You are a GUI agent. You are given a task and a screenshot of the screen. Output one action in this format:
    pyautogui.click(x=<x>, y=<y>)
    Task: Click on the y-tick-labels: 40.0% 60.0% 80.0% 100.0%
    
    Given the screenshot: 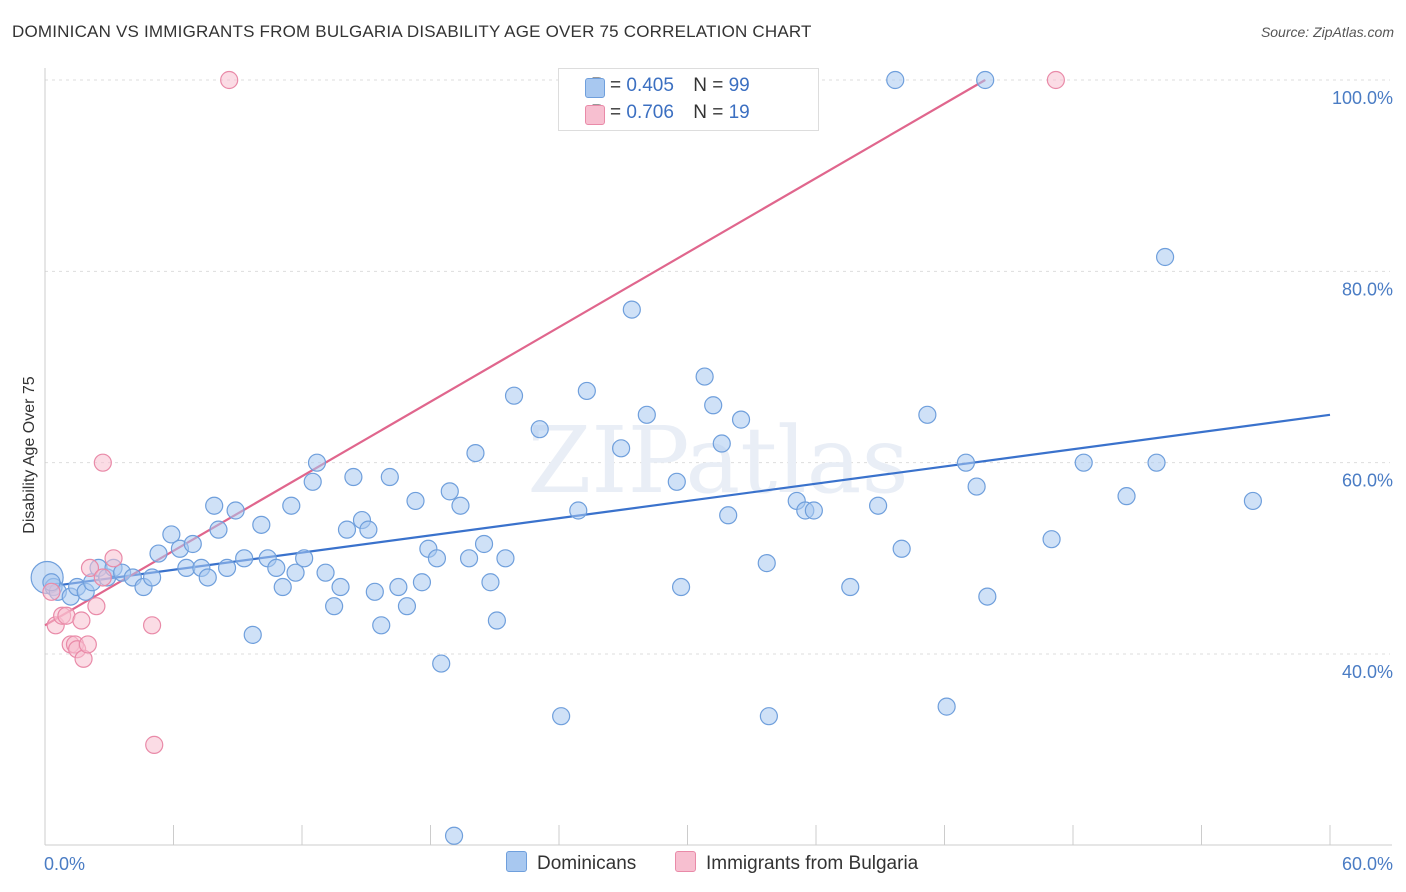 What is the action you would take?
    pyautogui.click(x=1362, y=385)
    